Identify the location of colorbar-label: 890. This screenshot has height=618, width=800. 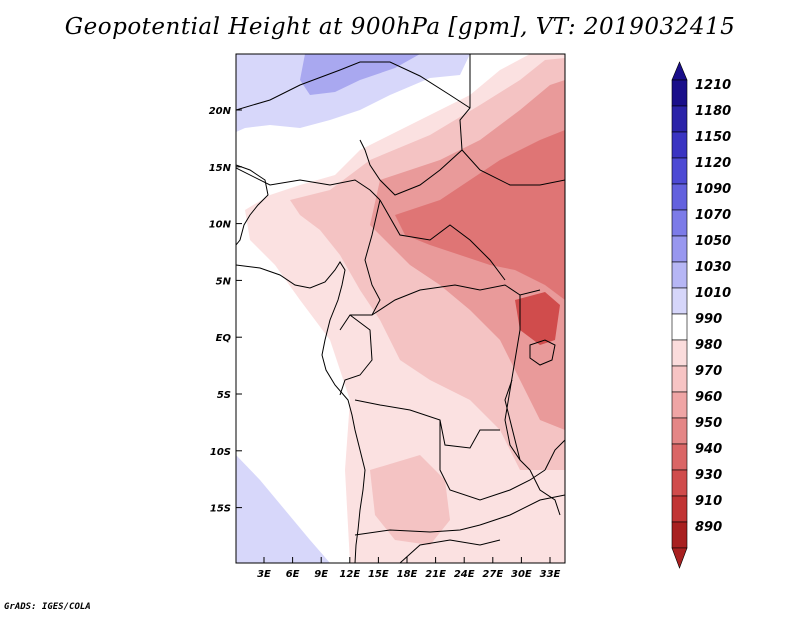
(708, 527).